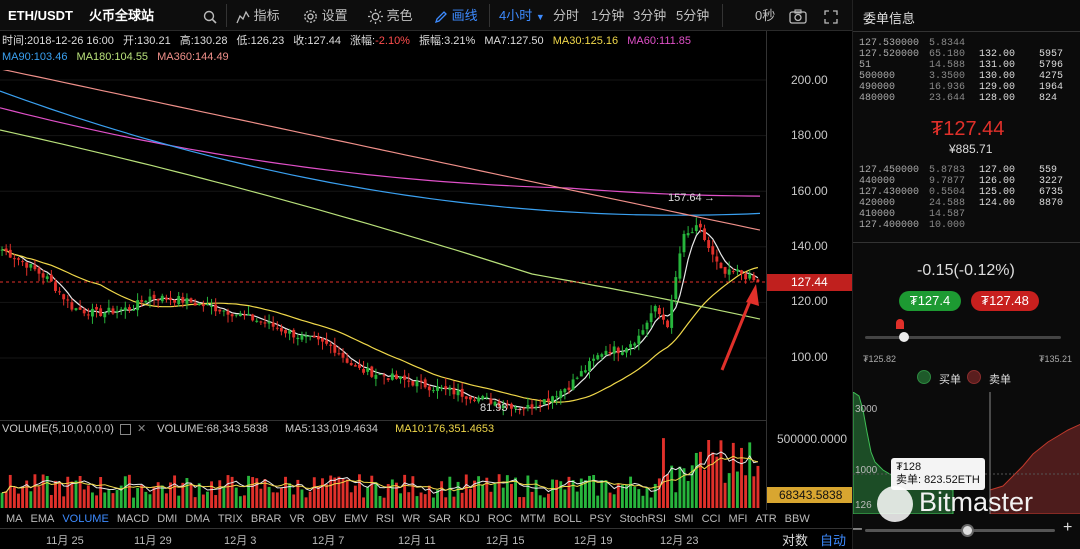  Describe the element at coordinates (969, 214) in the screenshot. I see `order-row: 410000 14.587` at that location.